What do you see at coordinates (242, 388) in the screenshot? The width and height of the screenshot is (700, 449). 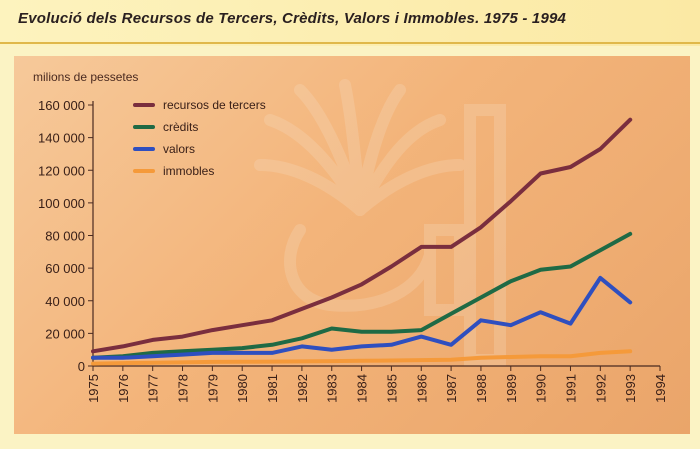 I see `x-tick-label: 1980` at bounding box center [242, 388].